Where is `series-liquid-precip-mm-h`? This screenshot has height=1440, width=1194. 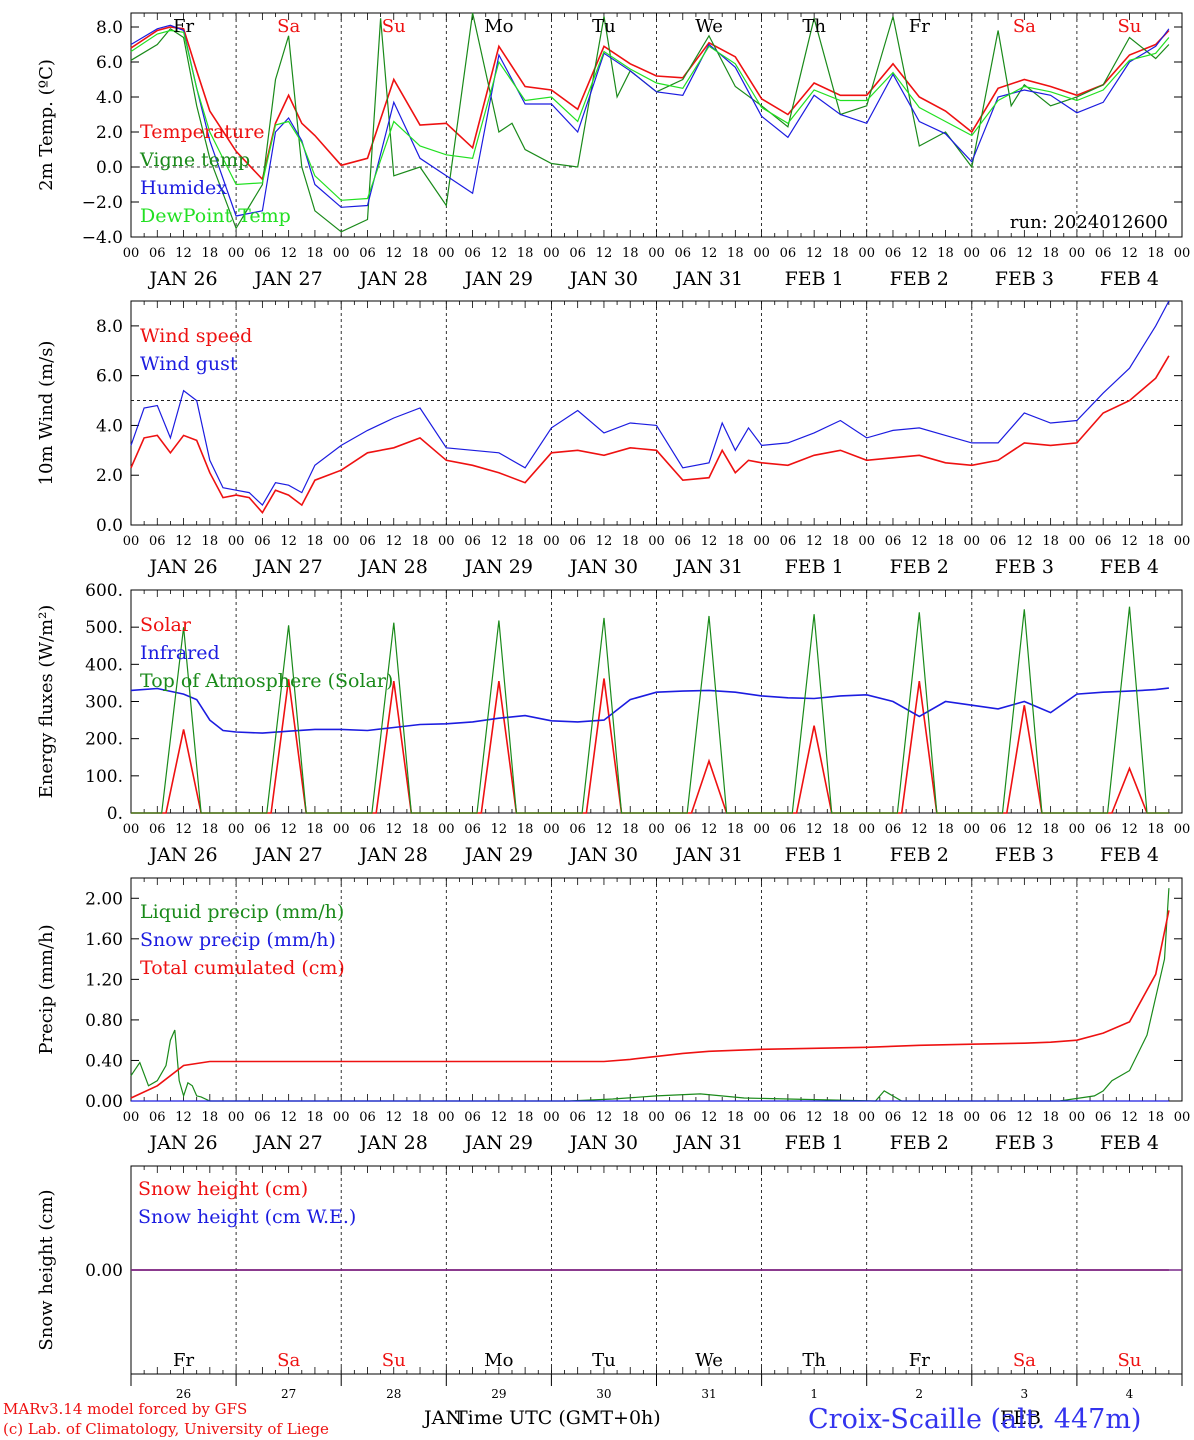
series-liquid-precip-mm-h is located at coordinates (650, 995).